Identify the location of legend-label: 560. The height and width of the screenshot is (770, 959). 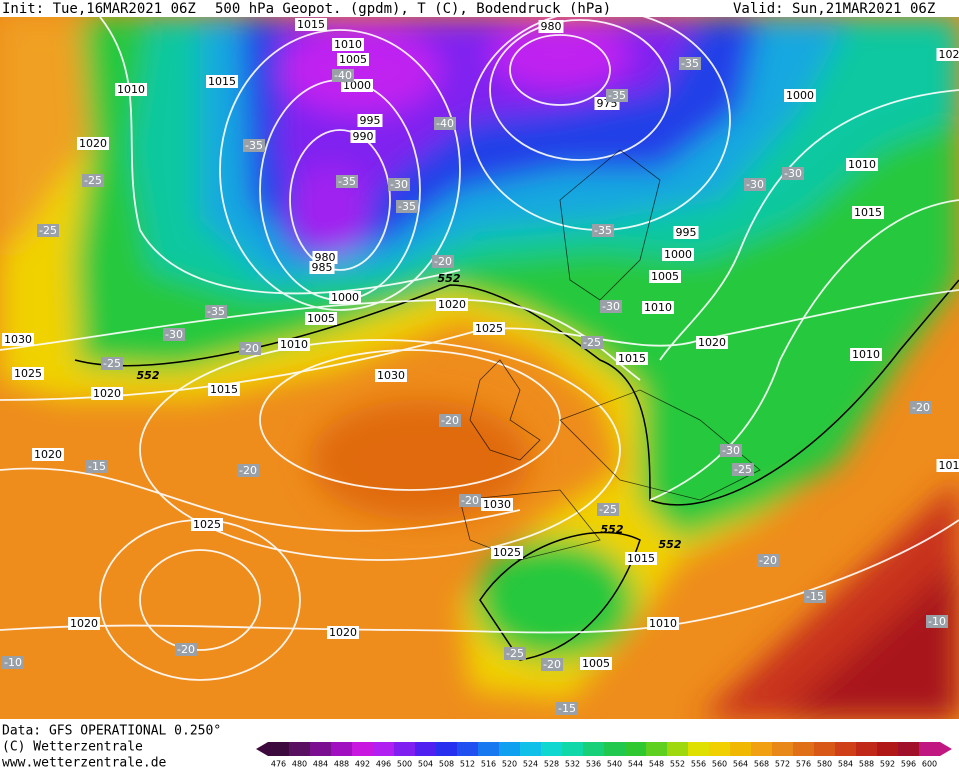
(719, 764).